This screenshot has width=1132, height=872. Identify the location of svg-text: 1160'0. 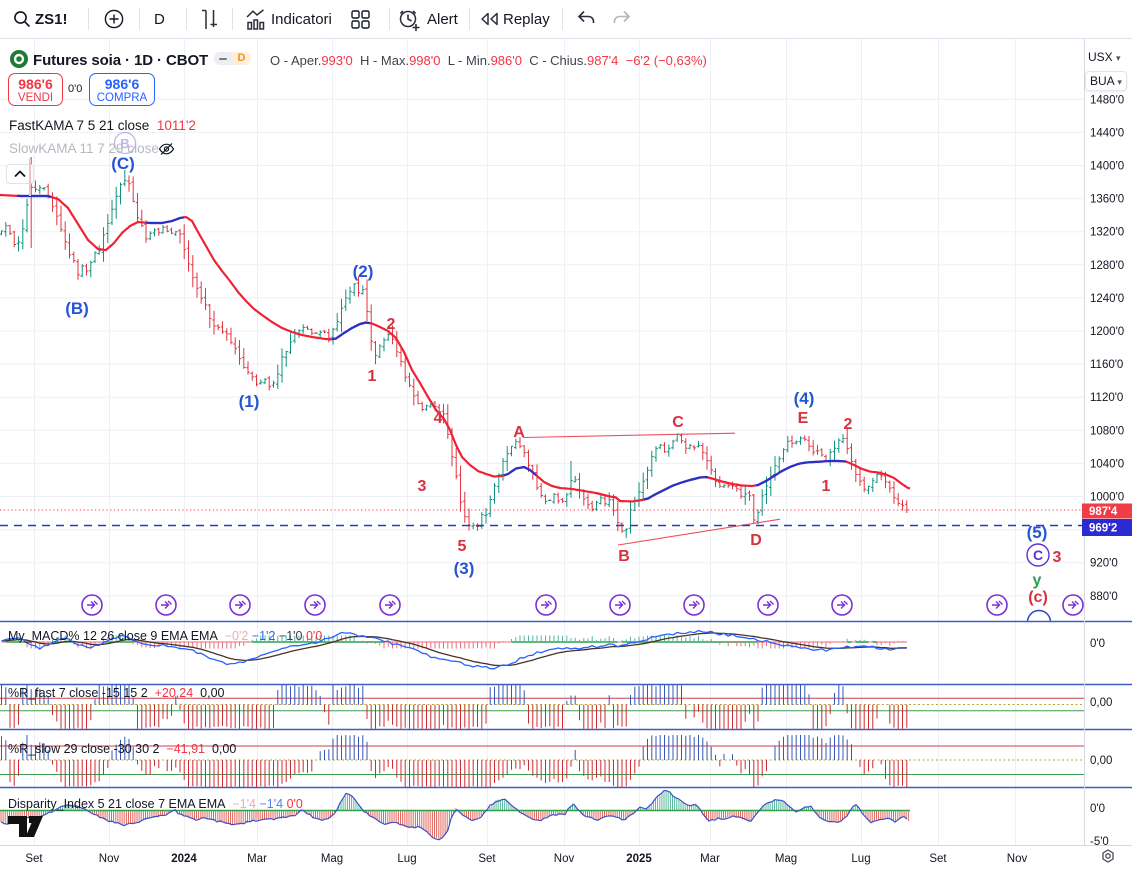
(1106, 365).